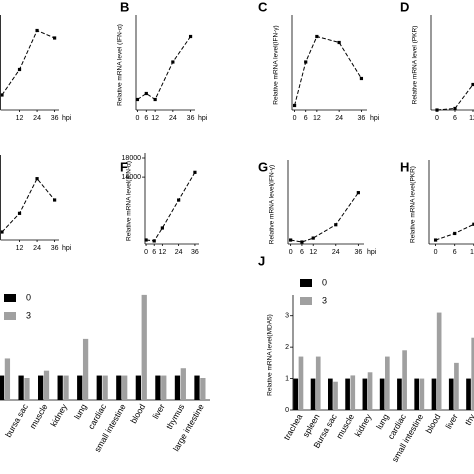 This screenshot has width=474, height=474. I want to click on panel-letter: J, so click(261, 260).